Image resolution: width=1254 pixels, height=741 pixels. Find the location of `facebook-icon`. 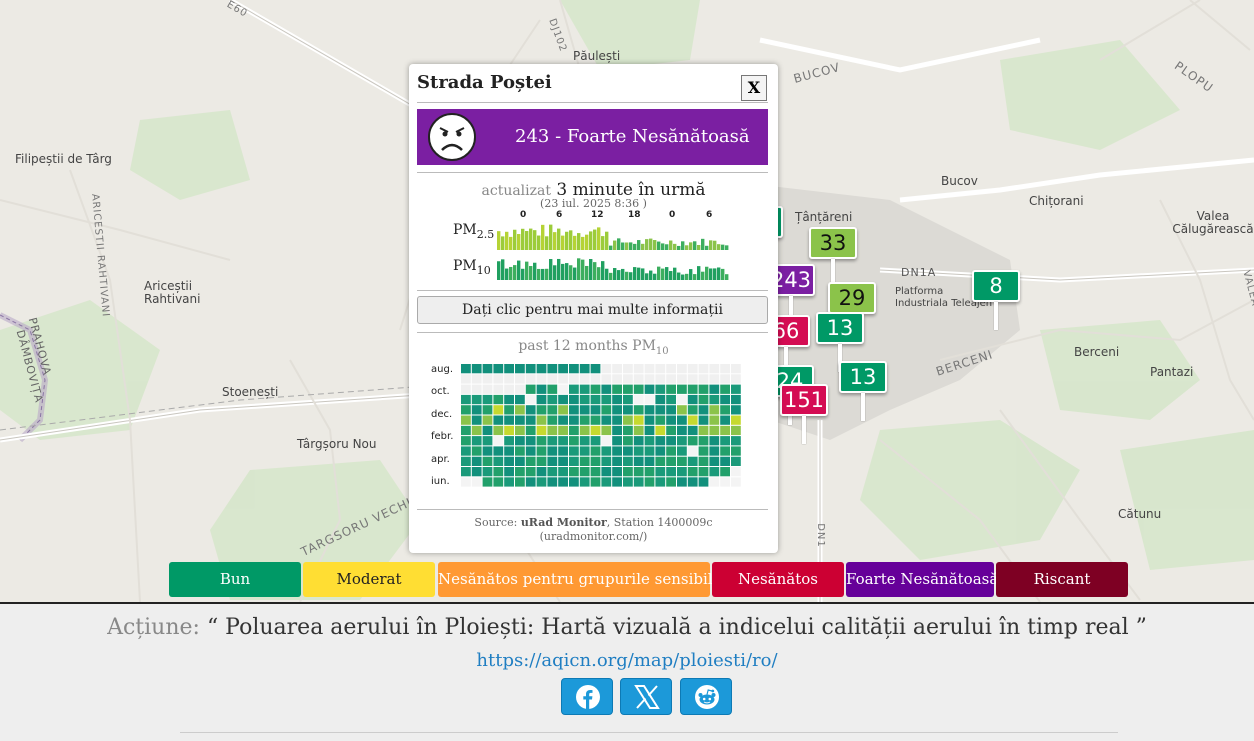

facebook-icon is located at coordinates (588, 697).